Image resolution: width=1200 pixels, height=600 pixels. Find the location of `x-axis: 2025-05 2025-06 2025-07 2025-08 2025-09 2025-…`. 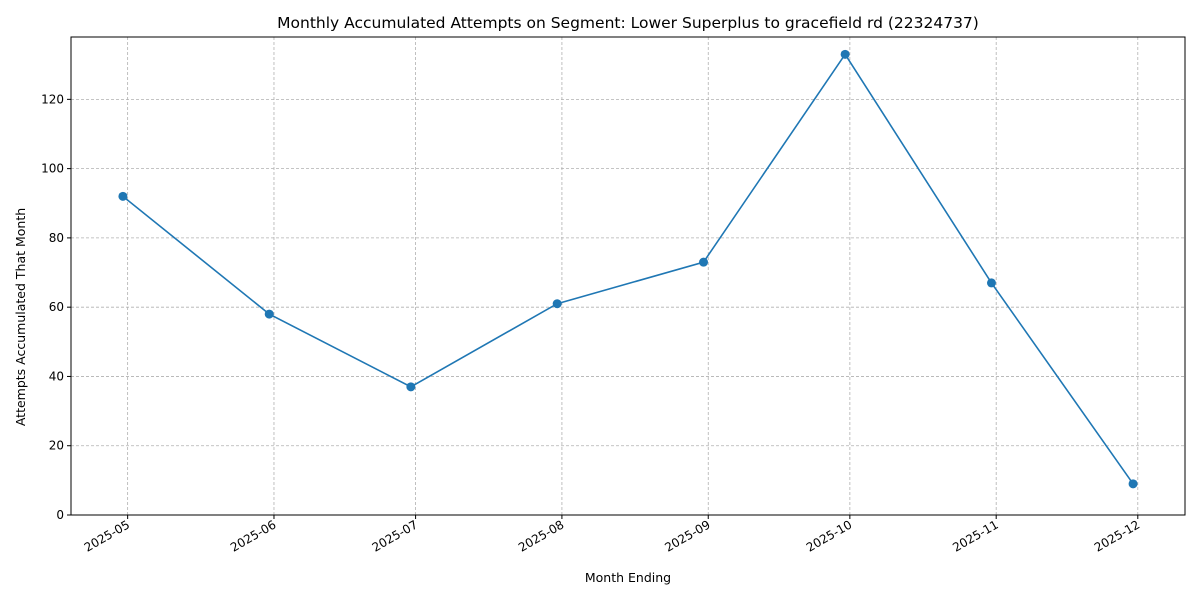

x-axis: 2025-05 2025-06 2025-07 2025-08 2025-09 2025-… is located at coordinates (612, 535).